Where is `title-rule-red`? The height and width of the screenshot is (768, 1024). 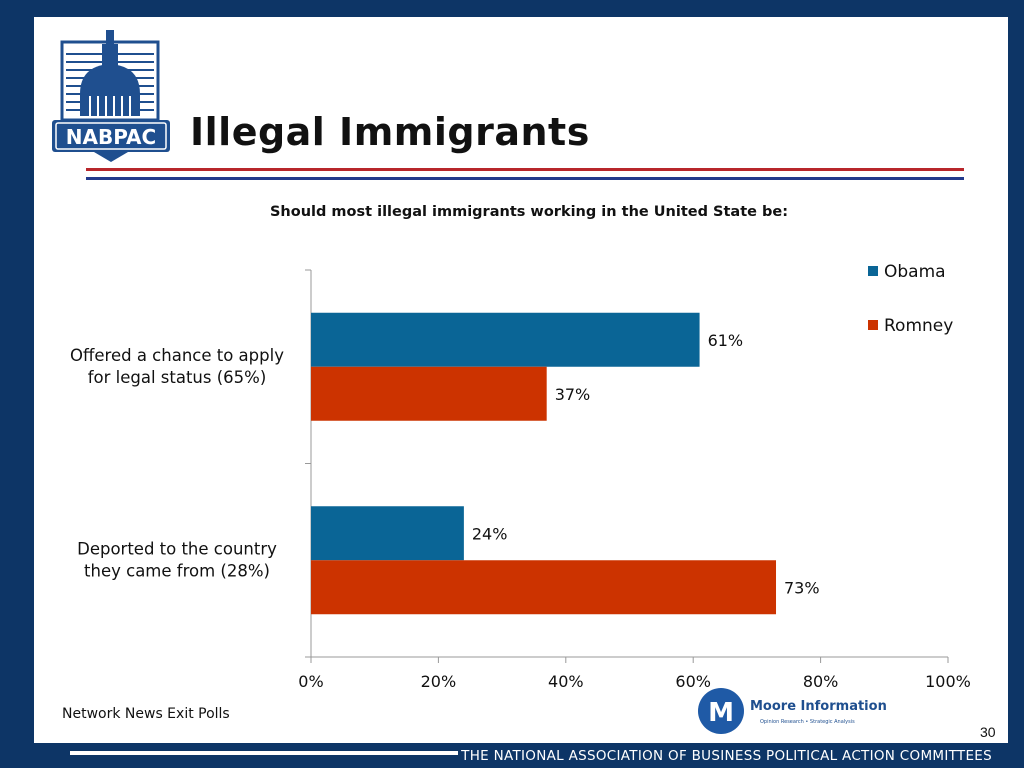
title-rule-red is located at coordinates (525, 169).